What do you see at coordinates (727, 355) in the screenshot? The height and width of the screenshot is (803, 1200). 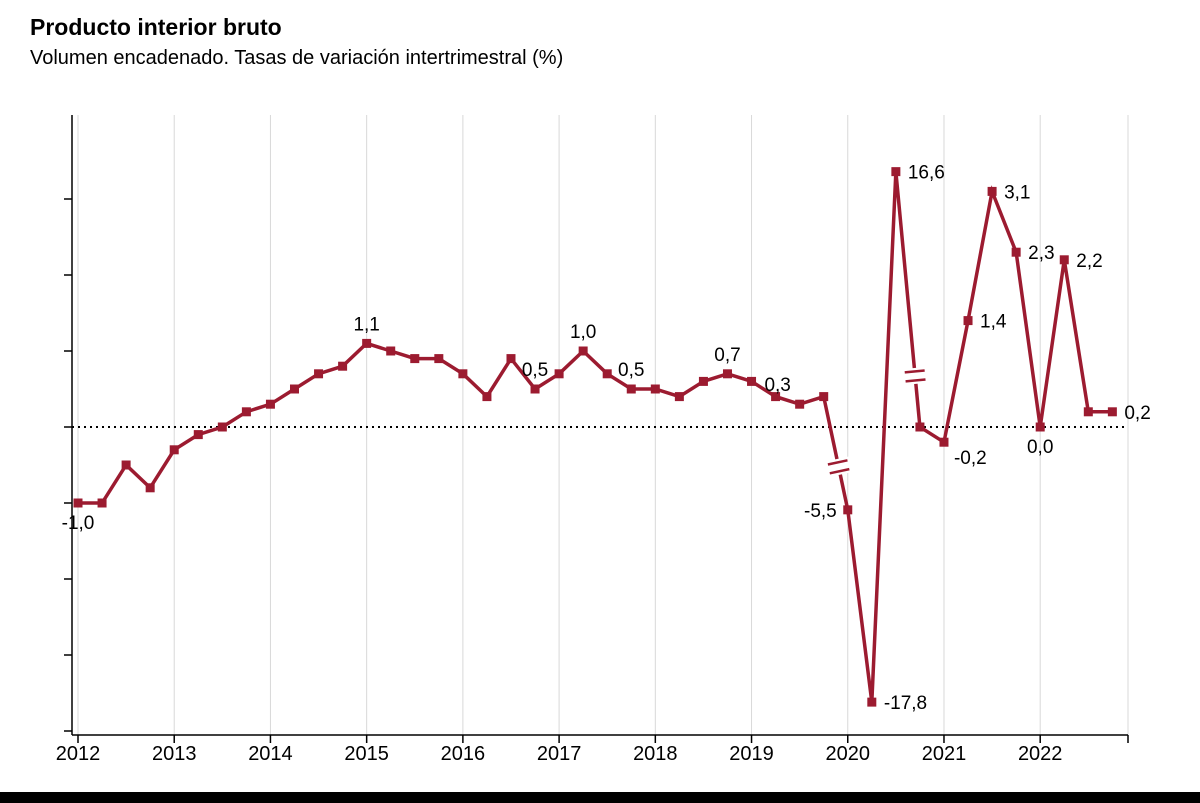 I see `point-value-label: 0,7` at bounding box center [727, 355].